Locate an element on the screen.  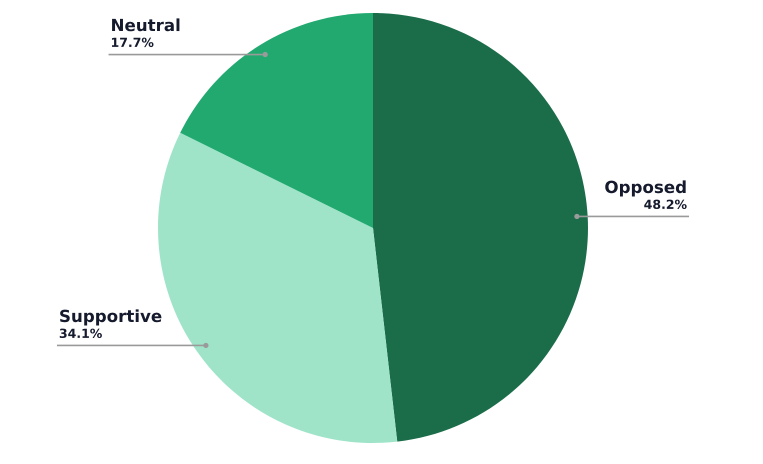
slice-label: Neutral is located at coordinates (146, 25).